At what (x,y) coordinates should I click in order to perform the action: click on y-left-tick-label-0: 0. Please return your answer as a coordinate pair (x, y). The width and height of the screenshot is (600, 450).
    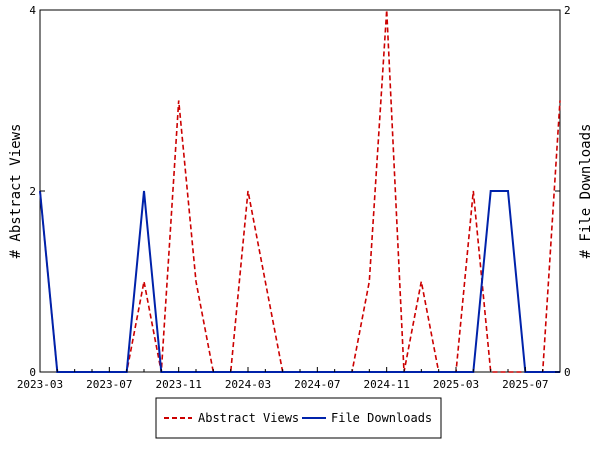
    Looking at the image, I should click on (32, 372).